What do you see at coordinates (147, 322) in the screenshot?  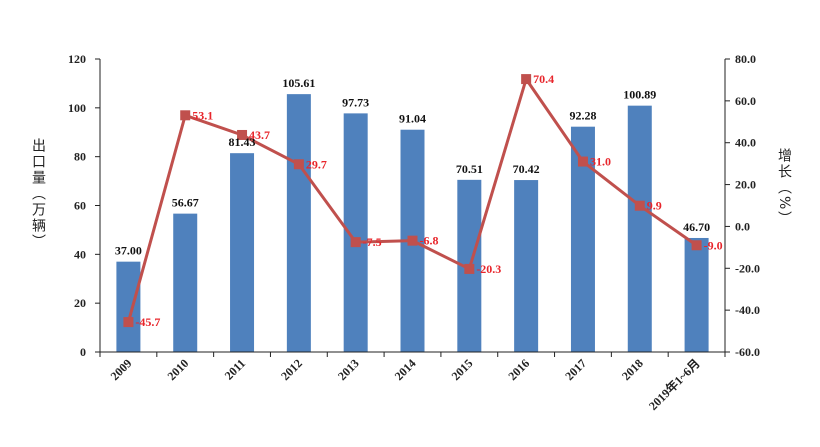 I see `growth-value-label: -45.7` at bounding box center [147, 322].